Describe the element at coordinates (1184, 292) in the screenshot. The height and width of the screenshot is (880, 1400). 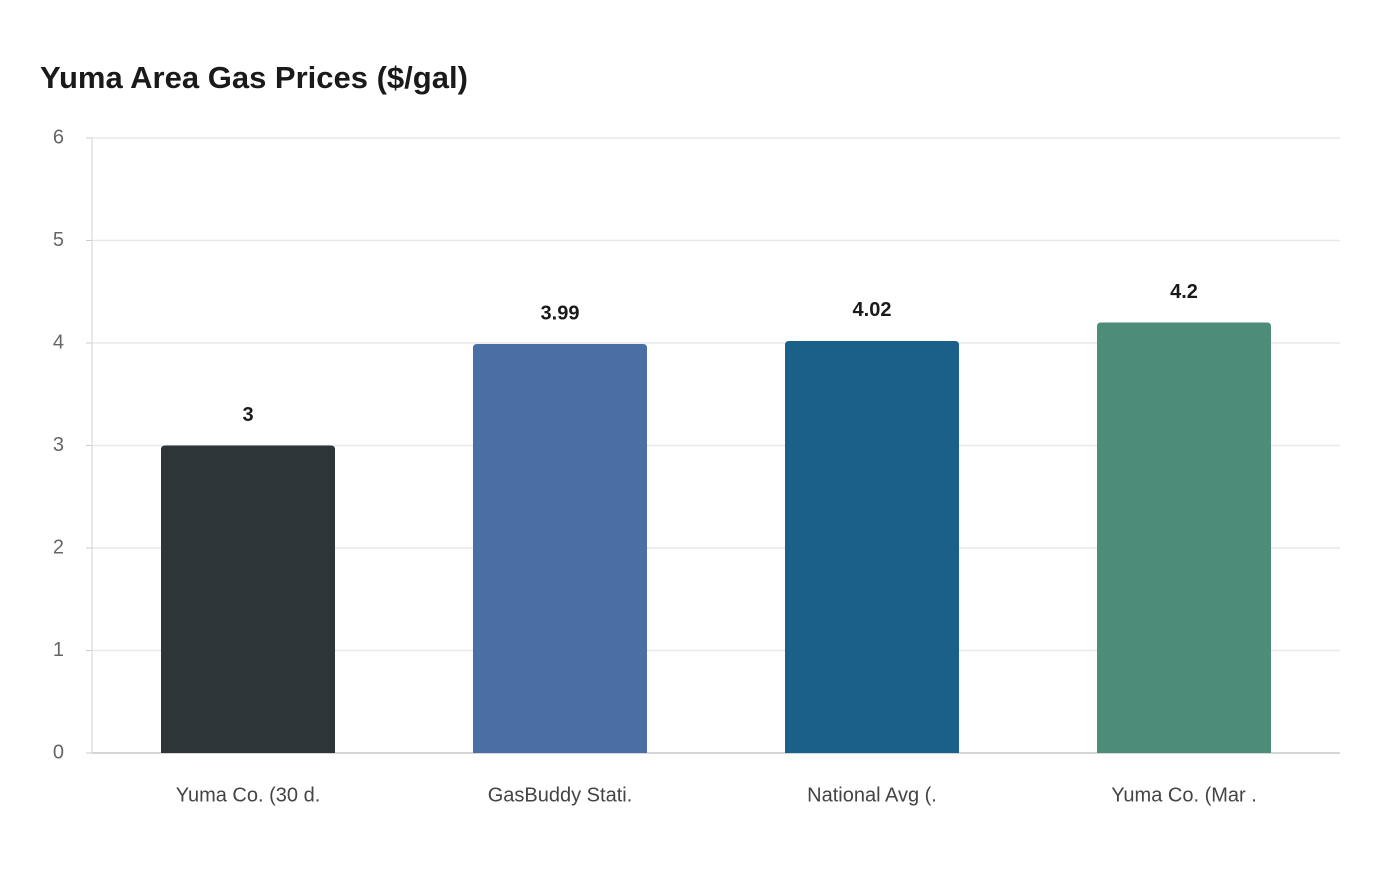
I see `value-label: 4.2` at that location.